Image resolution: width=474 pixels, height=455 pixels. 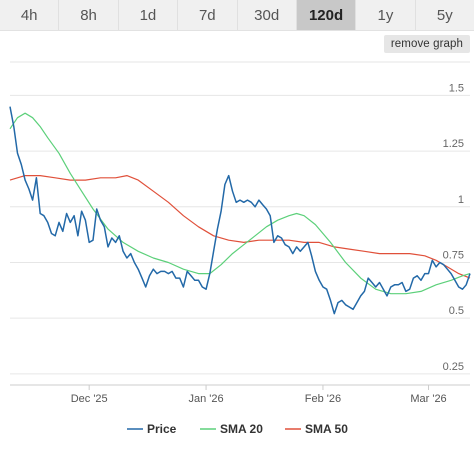 I want to click on y-tick-label: 1.5, so click(x=456, y=88).